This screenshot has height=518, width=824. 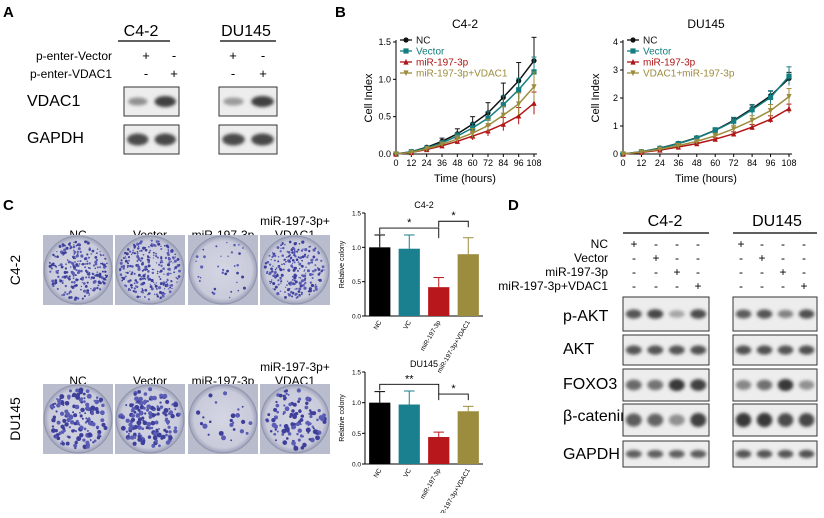 What do you see at coordinates (665, 221) in the screenshot?
I see `panel-d-cellline-c42: C4-2` at bounding box center [665, 221].